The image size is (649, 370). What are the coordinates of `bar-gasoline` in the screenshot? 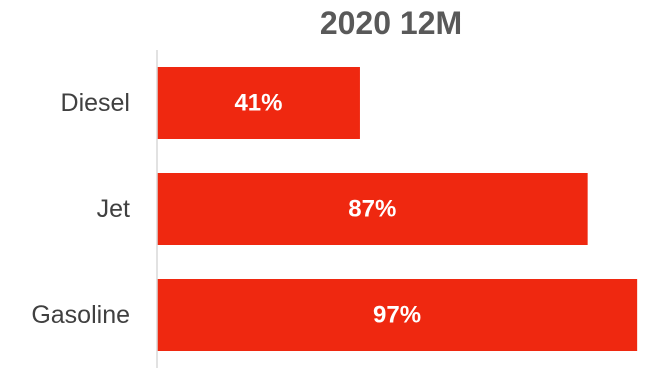 It's located at (397, 315).